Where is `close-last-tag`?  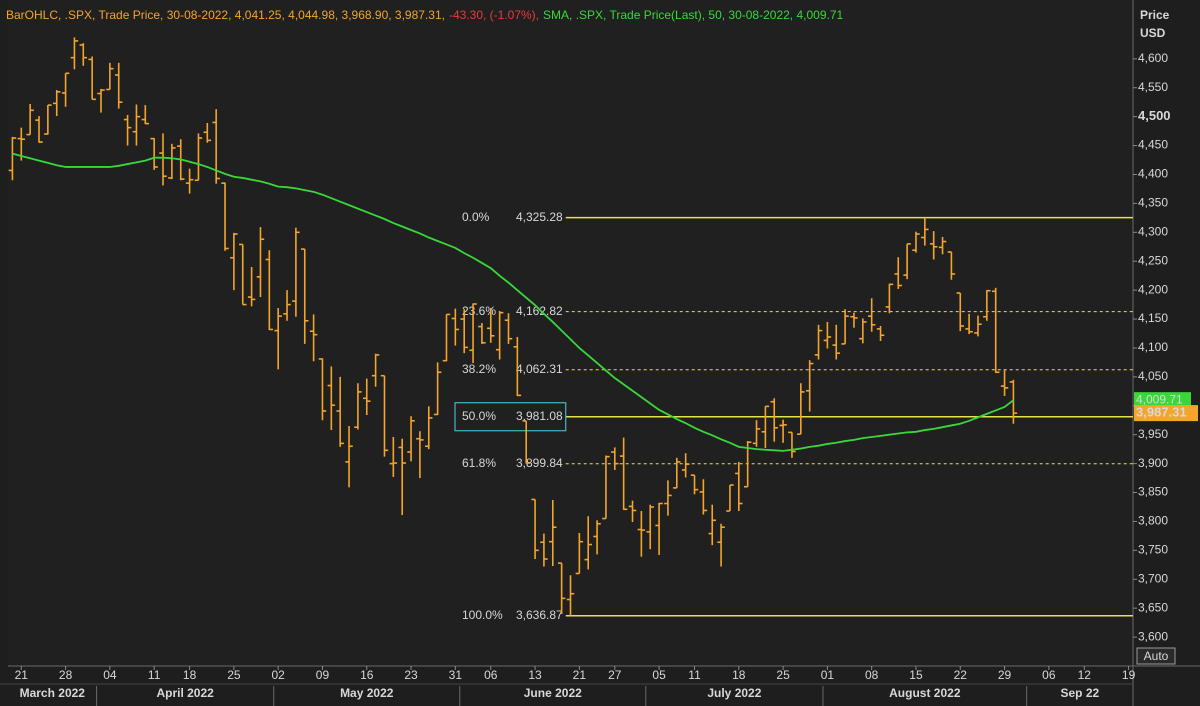
close-last-tag is located at coordinates (1166, 413).